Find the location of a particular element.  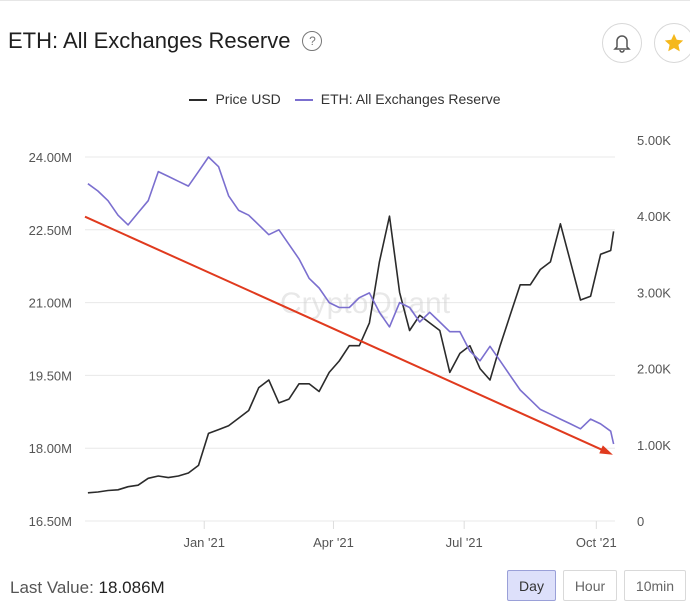

watermark: CryptoQuant is located at coordinates (365, 303).